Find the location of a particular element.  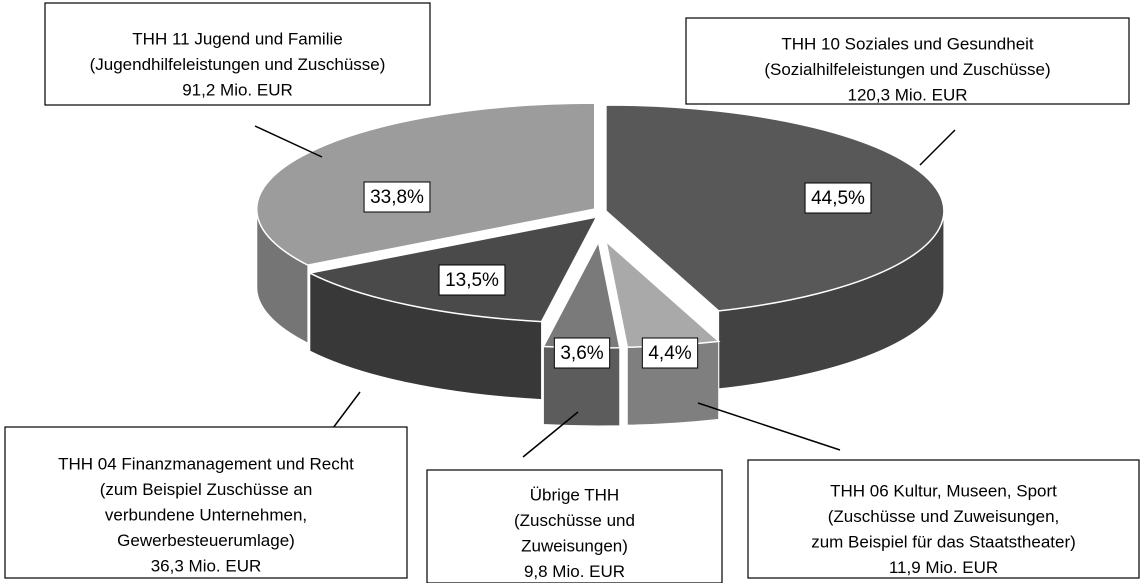

callout-detail: (Jugendhilfeleistungen und Zuschüsse) is located at coordinates (238, 64).